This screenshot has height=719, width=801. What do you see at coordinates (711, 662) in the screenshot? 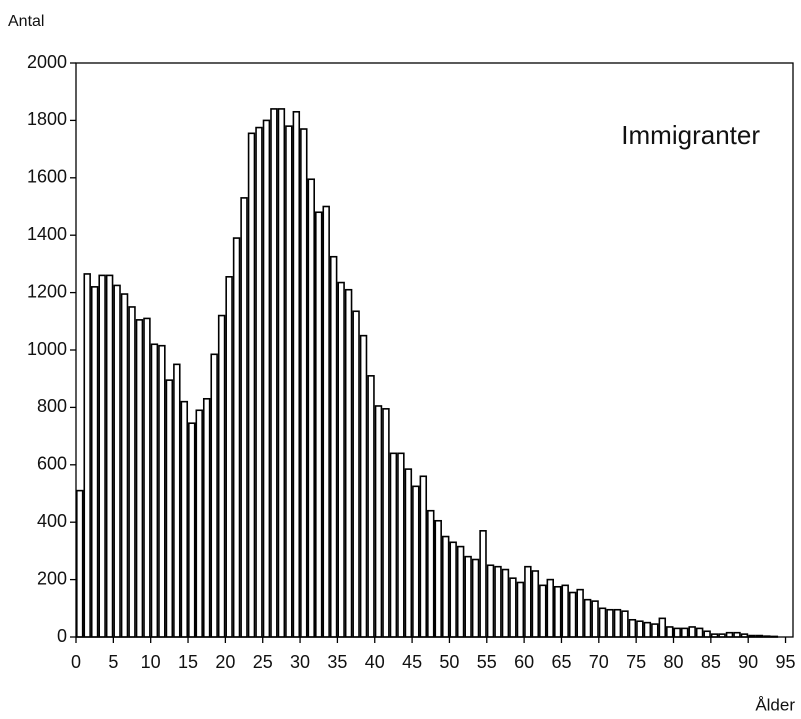
I see `x-tick-label: 85` at bounding box center [711, 662].